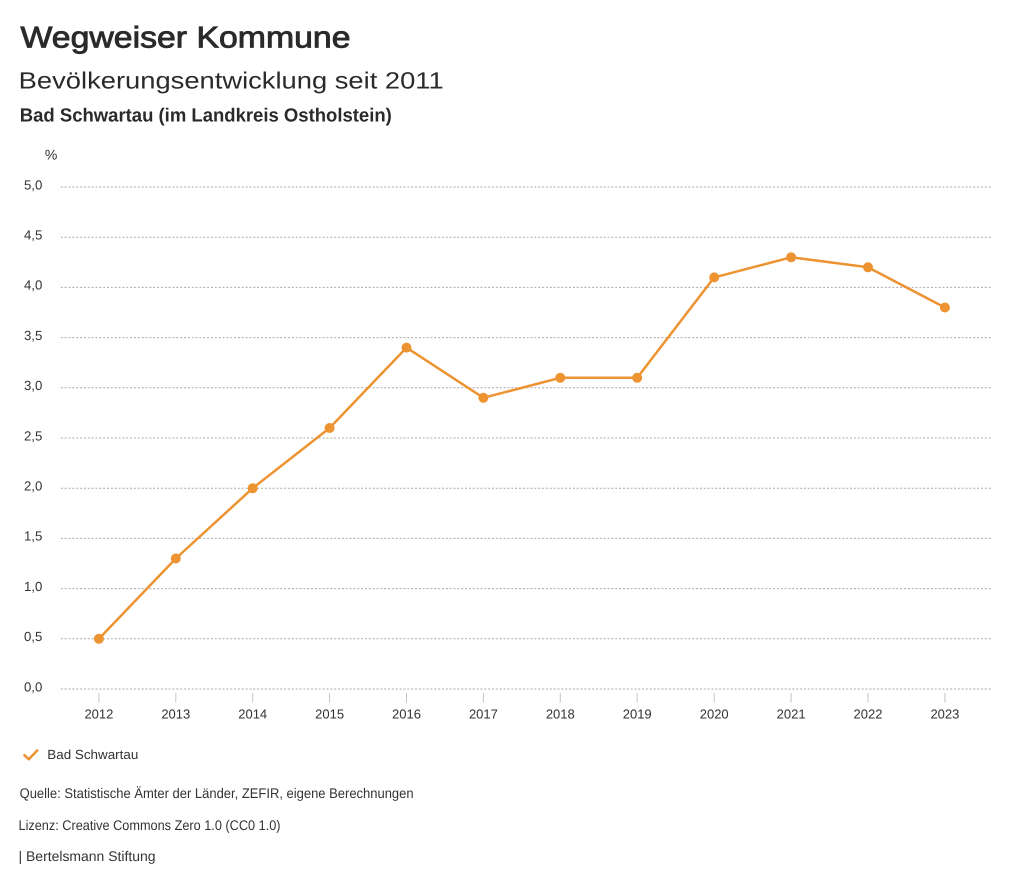  I want to click on svg-text: 2,0, so click(33, 486).